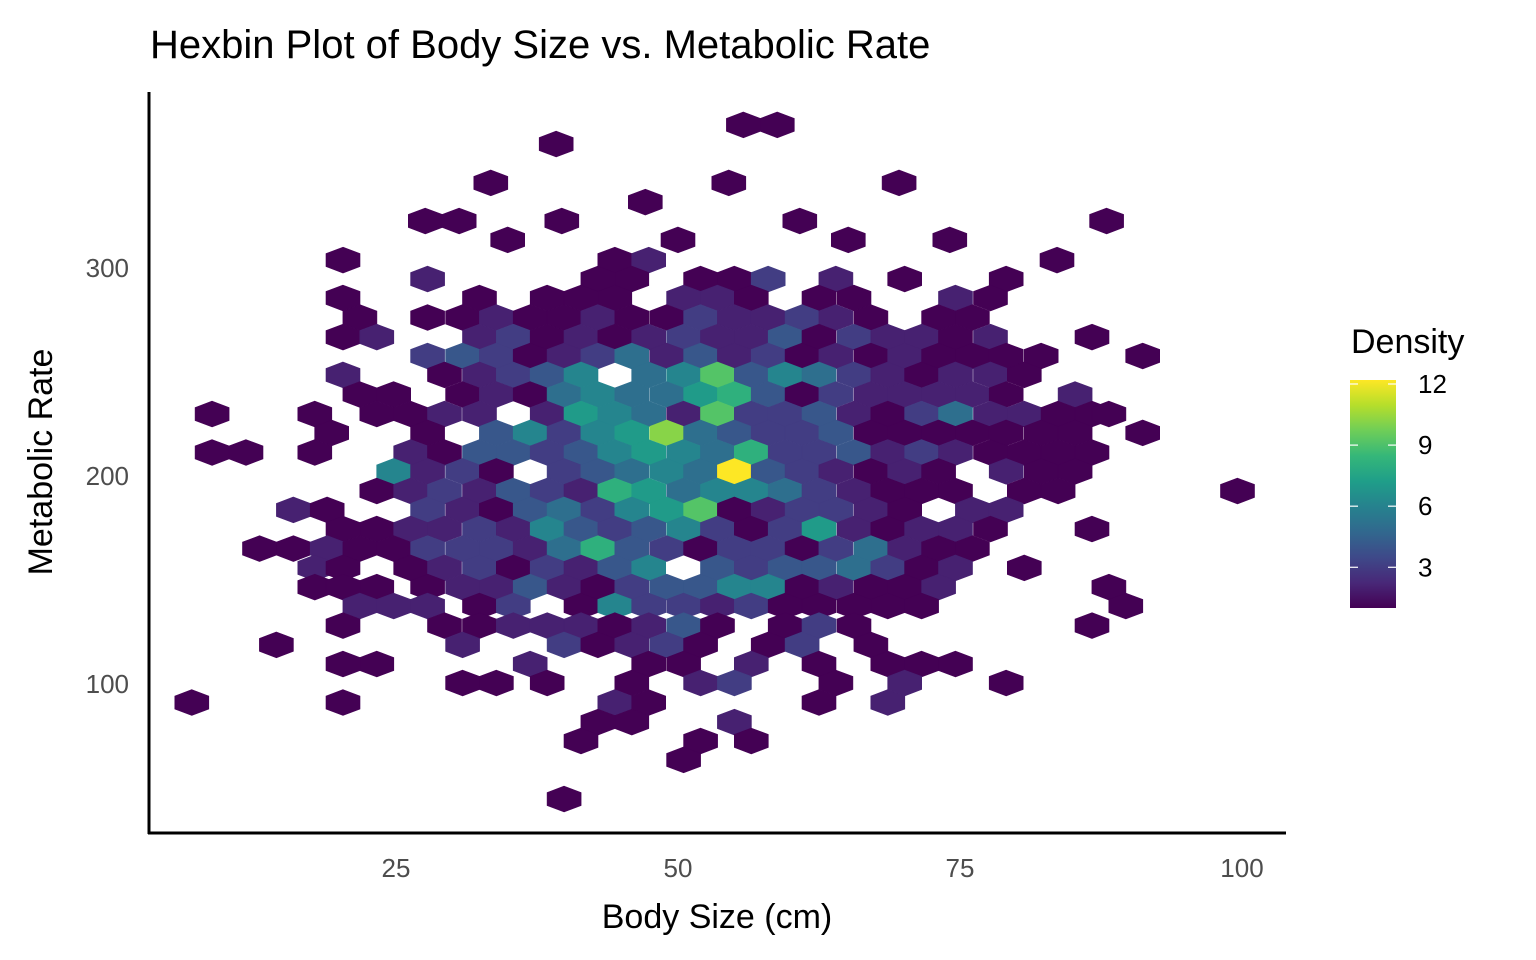  What do you see at coordinates (678, 868) in the screenshot?
I see `x-tick-label: 50` at bounding box center [678, 868].